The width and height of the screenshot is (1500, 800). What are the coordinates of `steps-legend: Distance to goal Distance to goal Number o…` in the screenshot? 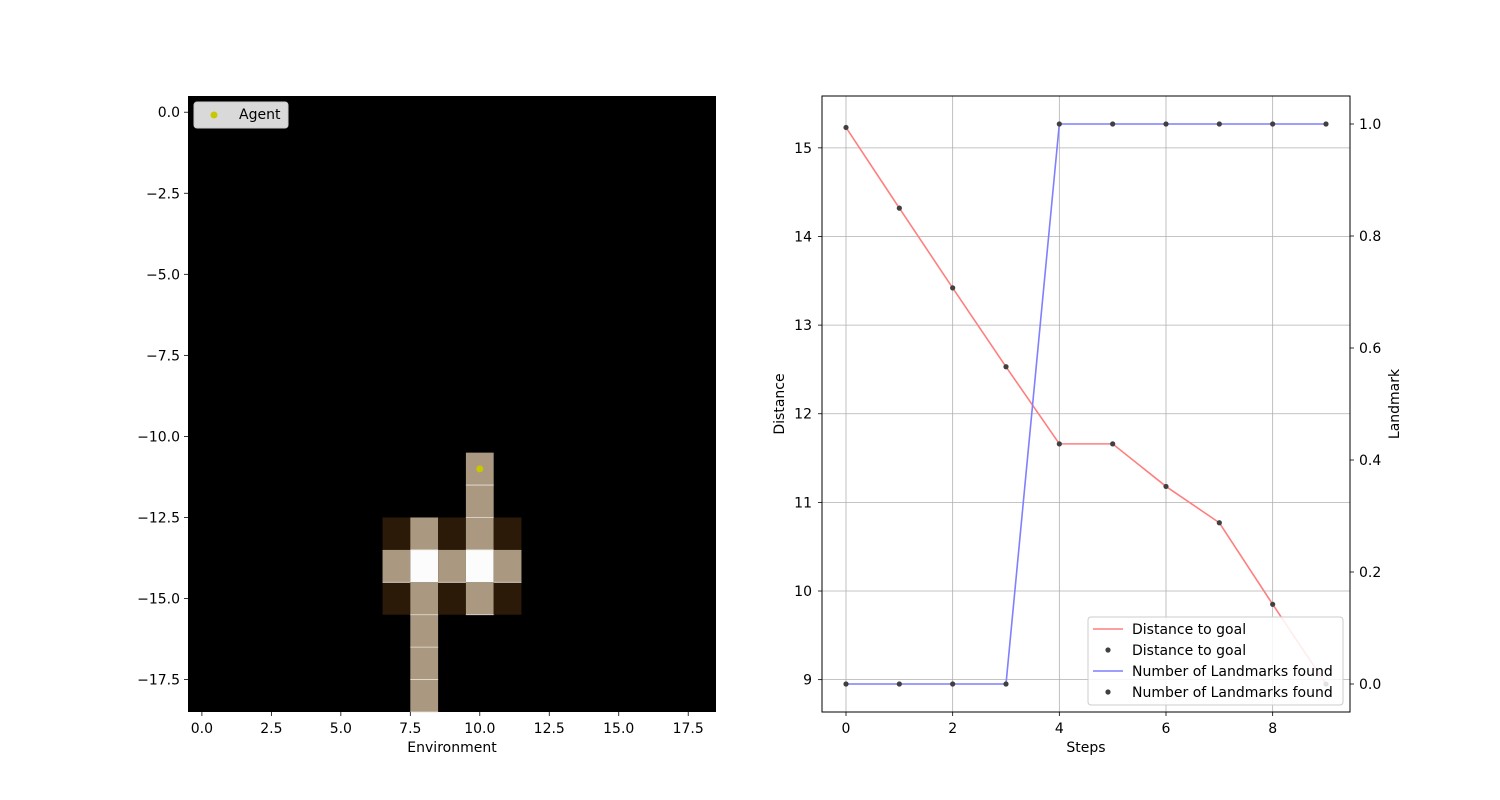 It's located at (1215, 661).